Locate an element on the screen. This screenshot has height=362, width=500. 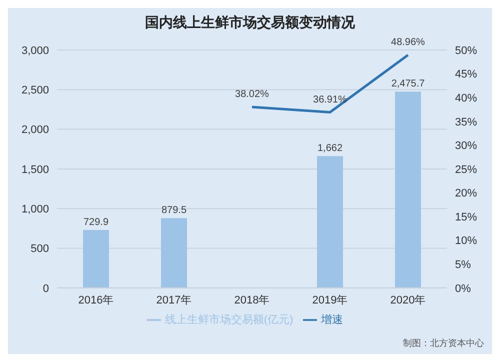
data-label: 2,475.7 is located at coordinates (408, 84).